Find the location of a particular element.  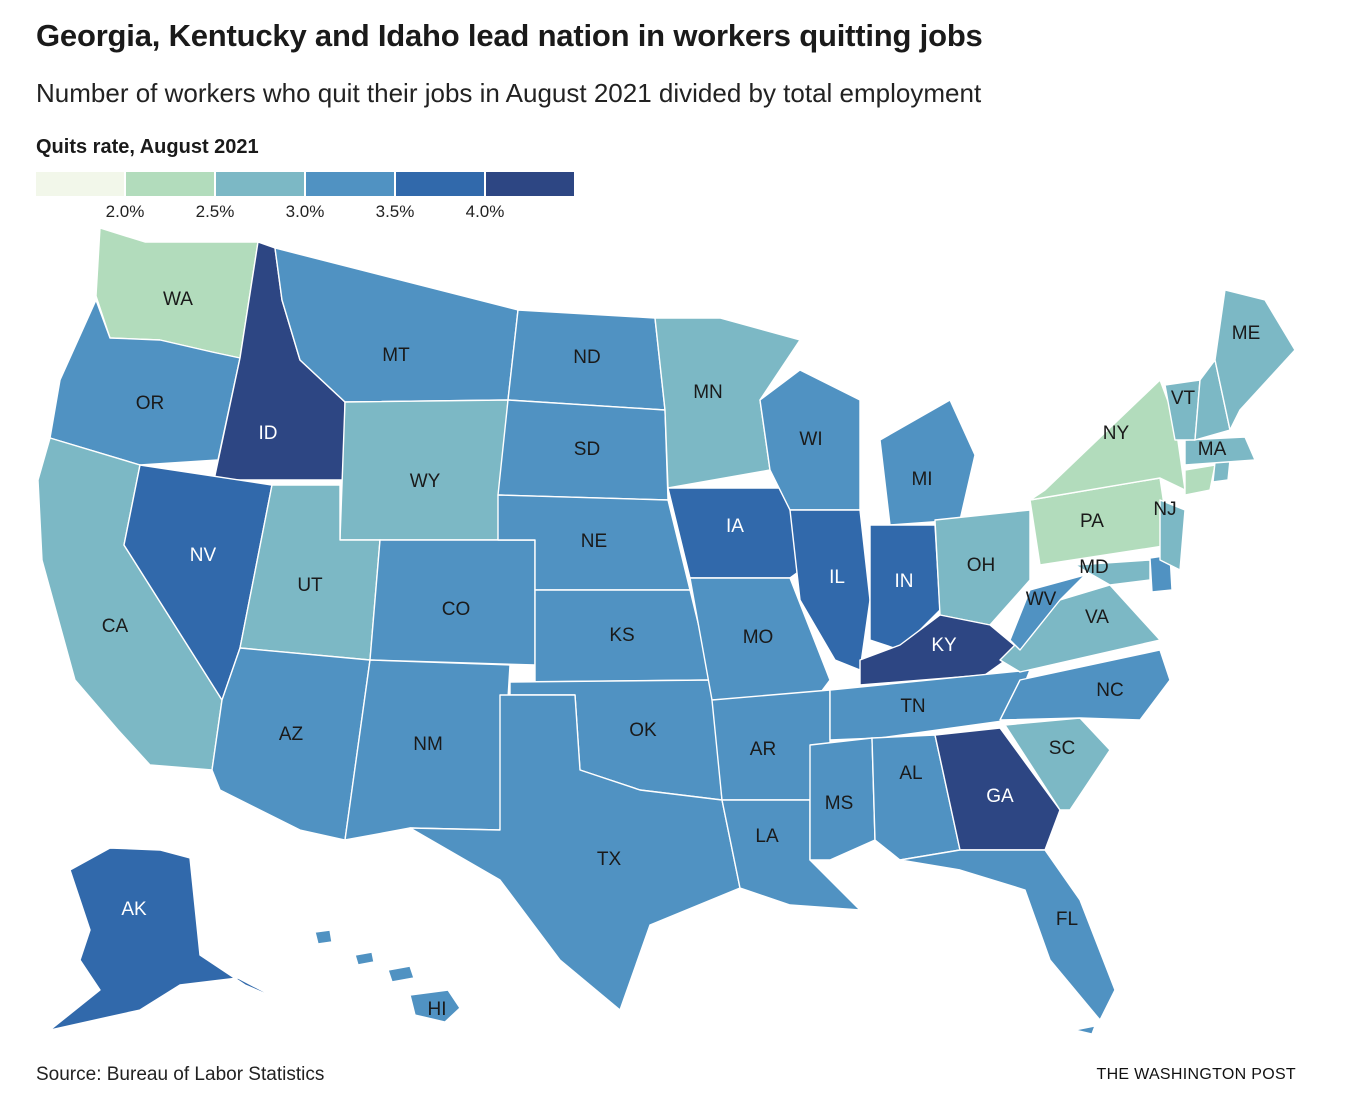

florida-keys is located at coordinates (1085, 1030).